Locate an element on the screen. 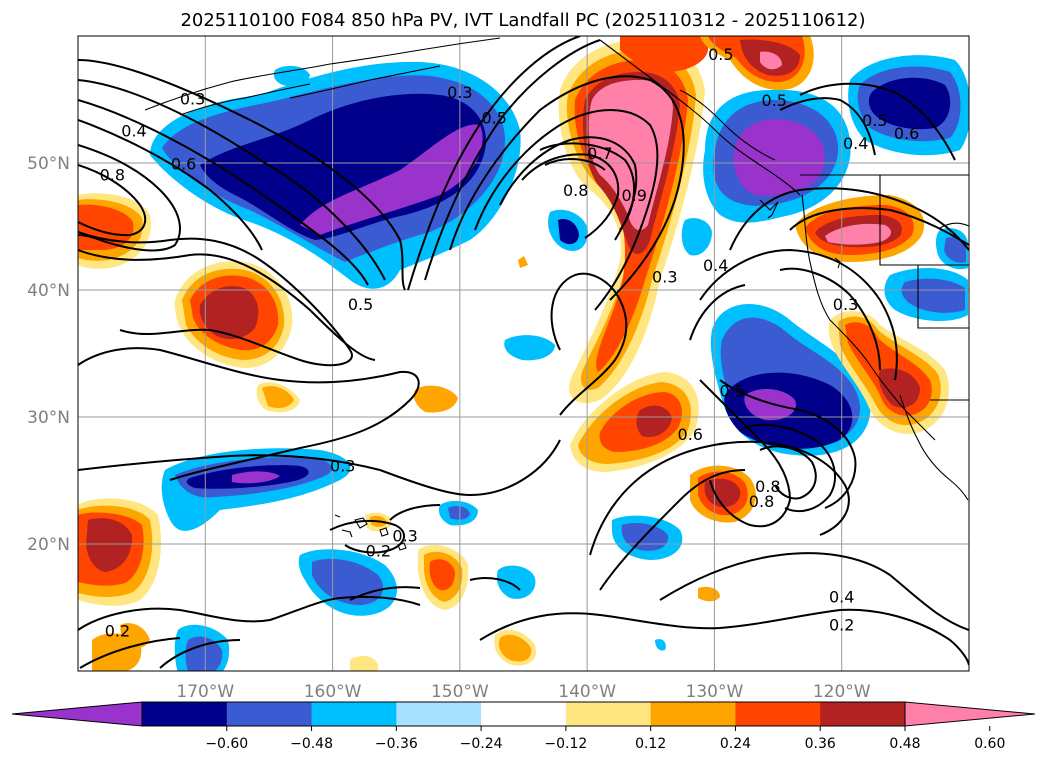 The height and width of the screenshot is (765, 1047). colorbar-extend-max is located at coordinates (970, 714).